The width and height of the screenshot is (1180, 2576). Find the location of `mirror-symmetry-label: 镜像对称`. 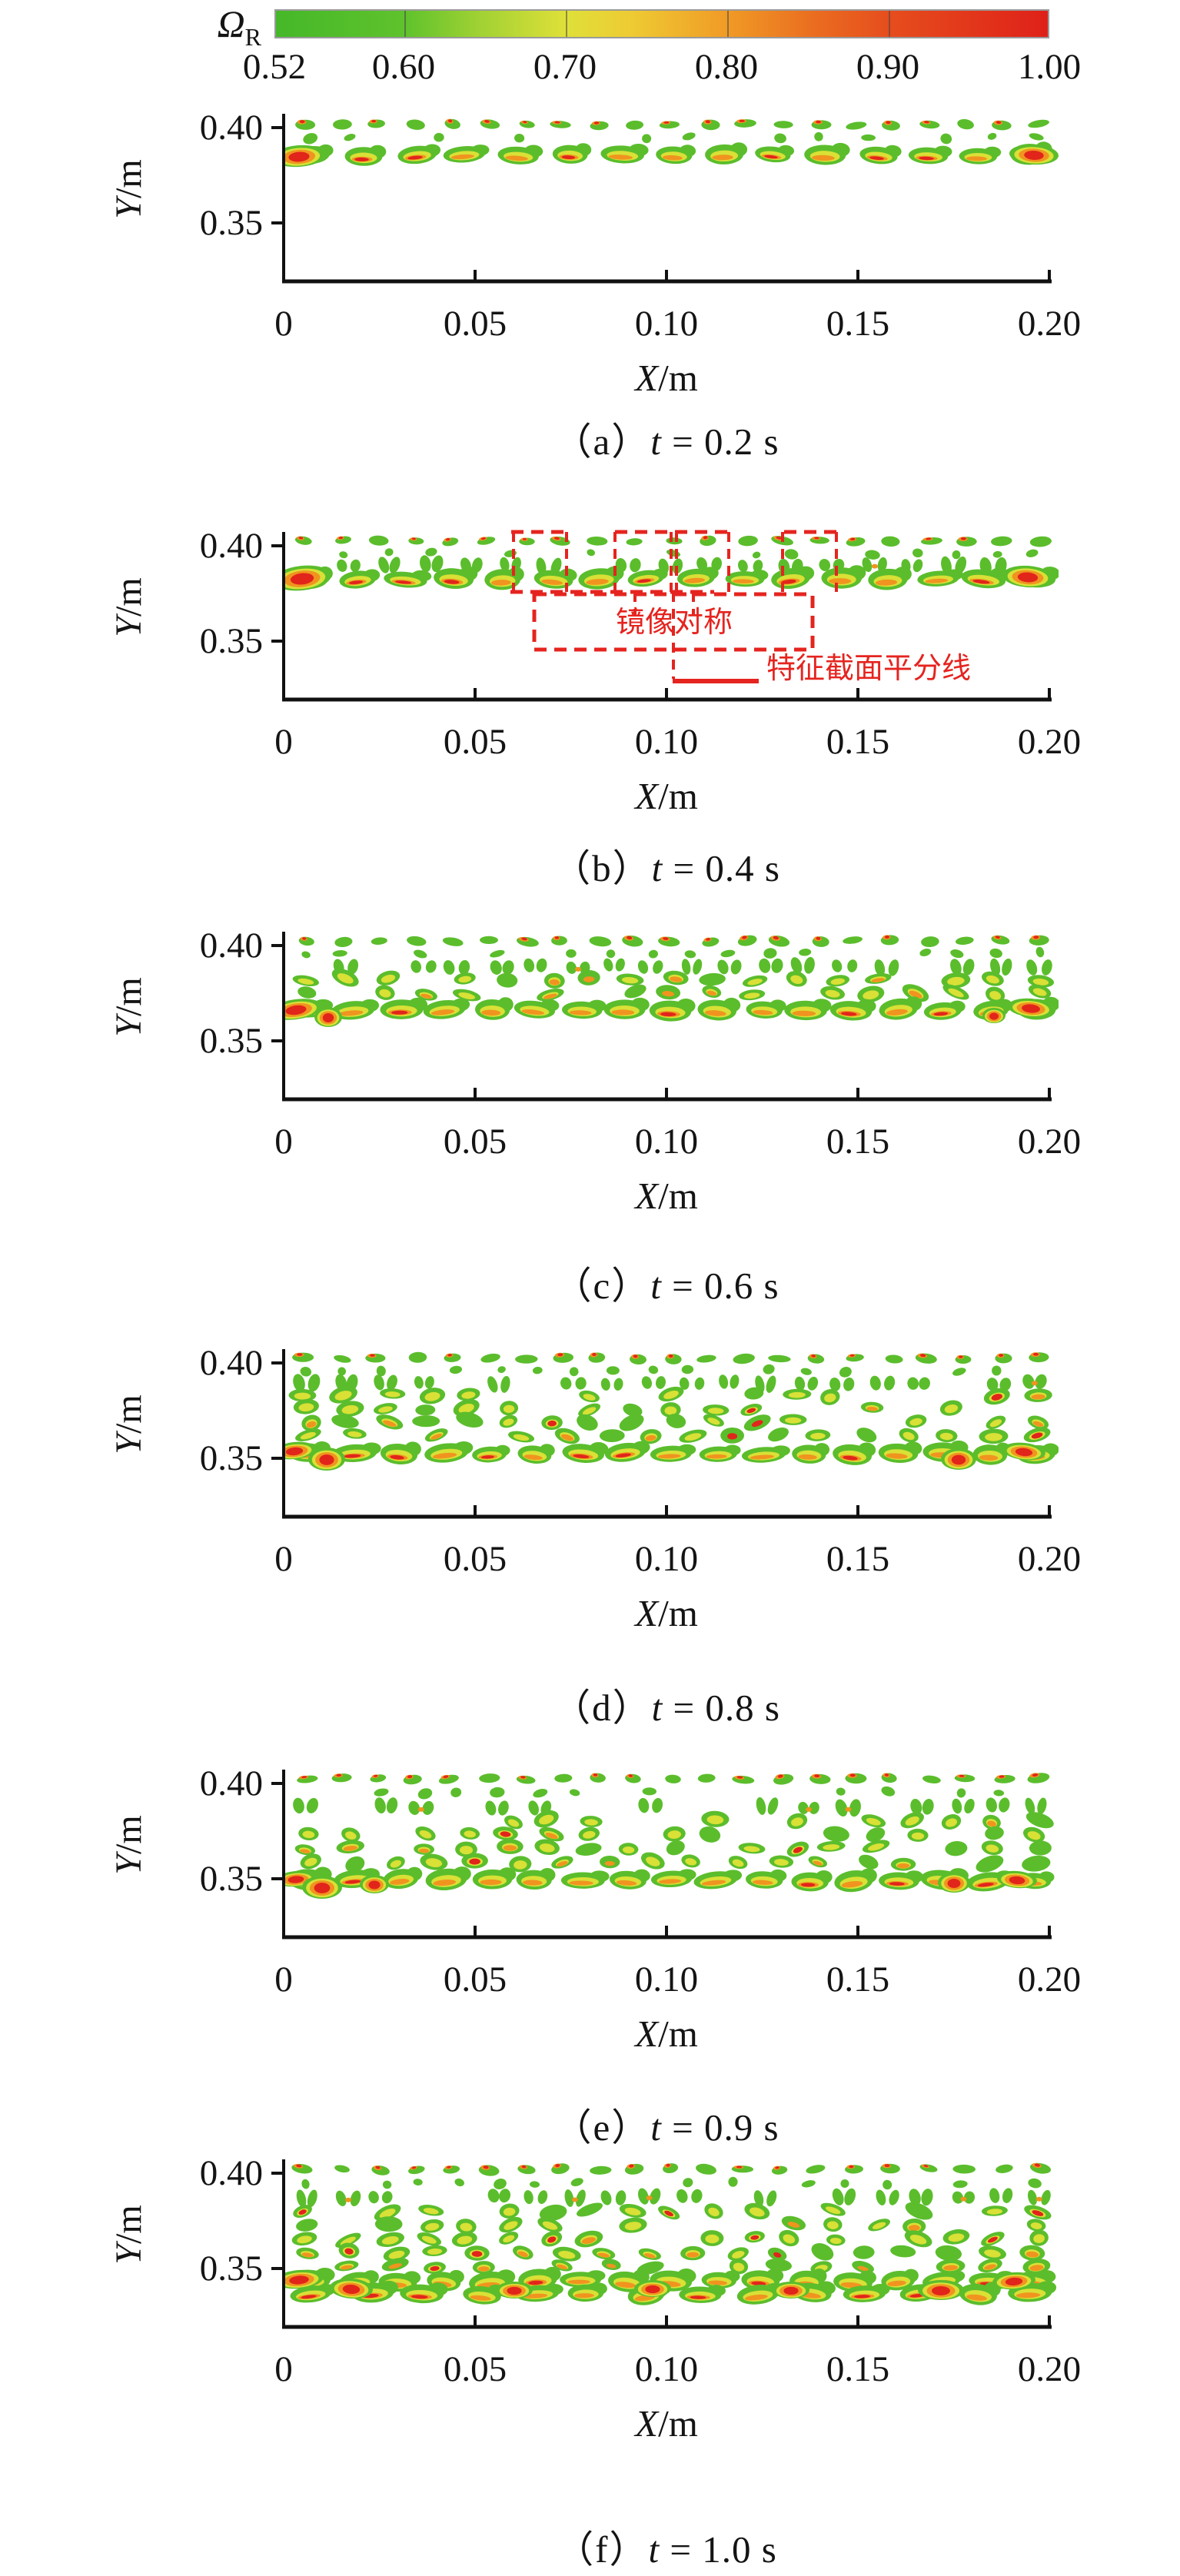

mirror-symmetry-label: 镜像对称 is located at coordinates (675, 623).